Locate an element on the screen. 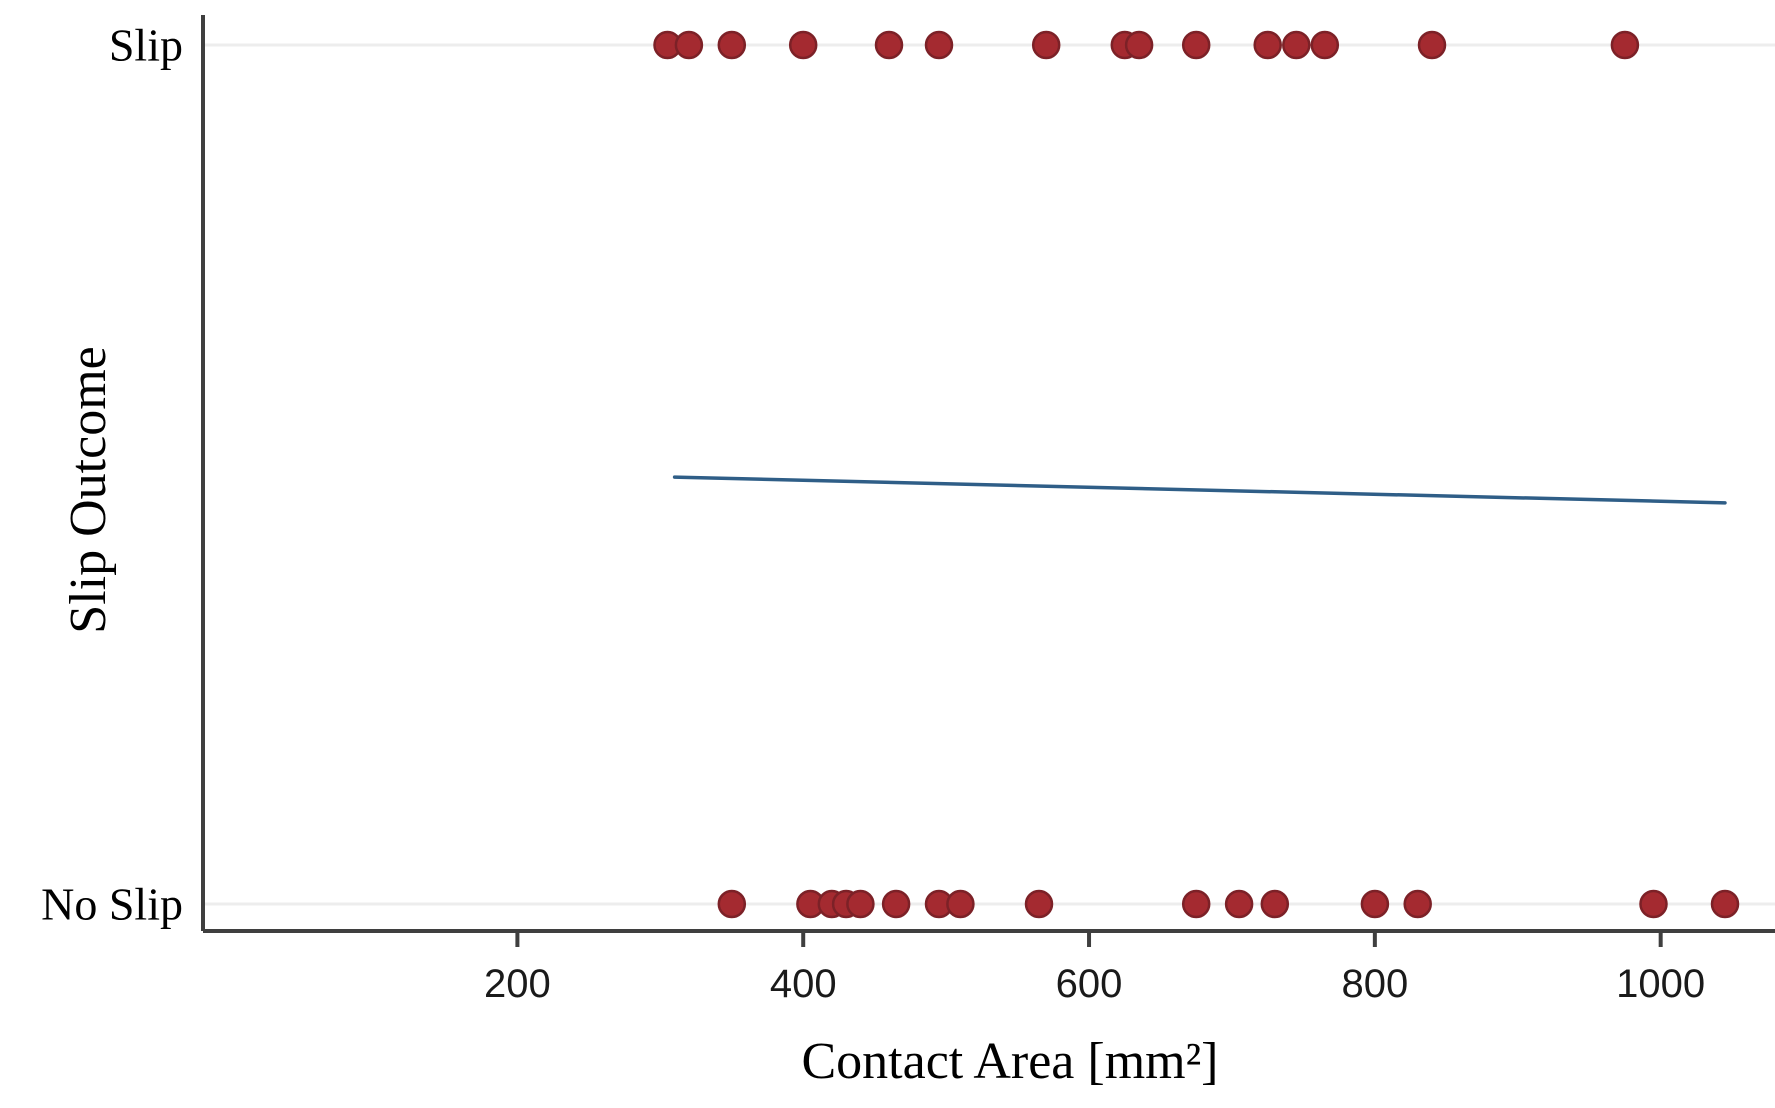 This screenshot has width=1775, height=1108. x-tick-label: 1000 is located at coordinates (1660, 984).